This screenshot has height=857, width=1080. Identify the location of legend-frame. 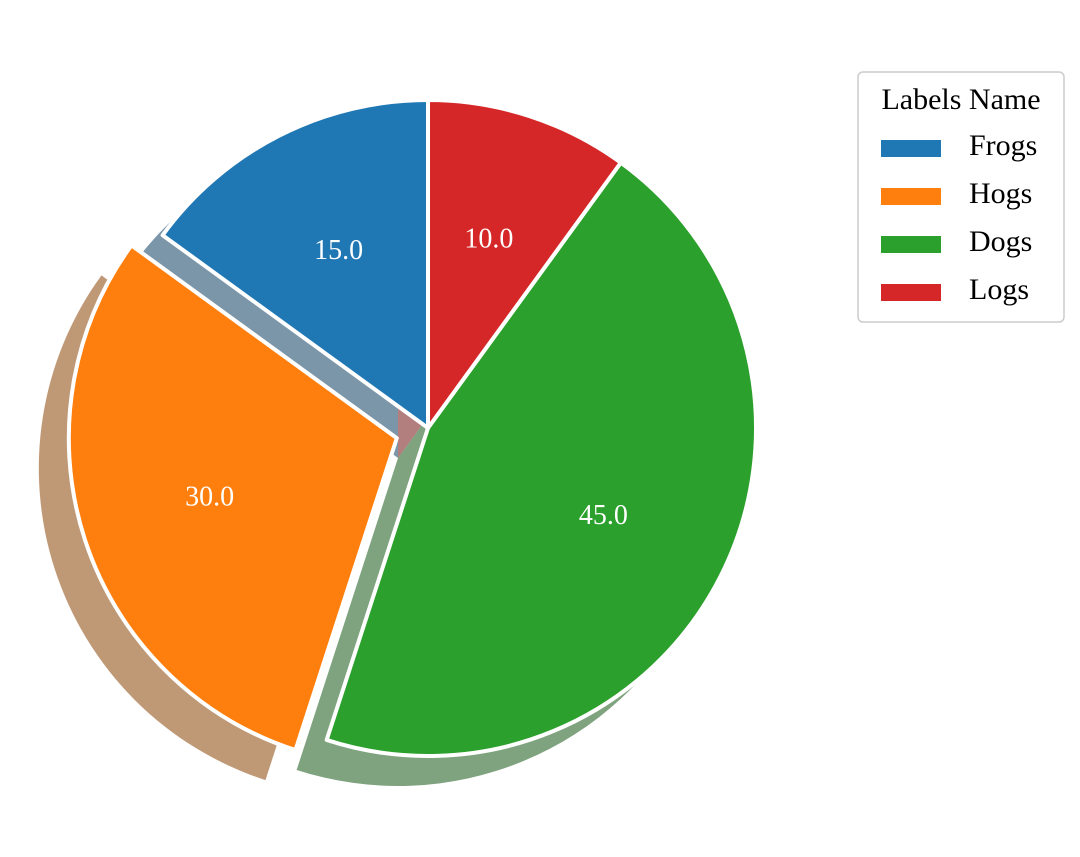
(961, 197).